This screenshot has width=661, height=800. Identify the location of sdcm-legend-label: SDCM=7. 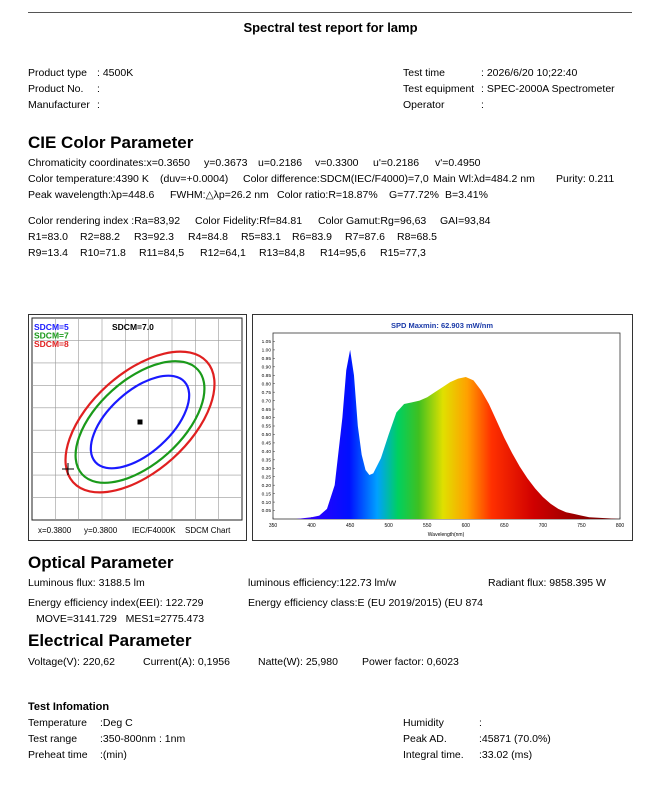
(51, 336).